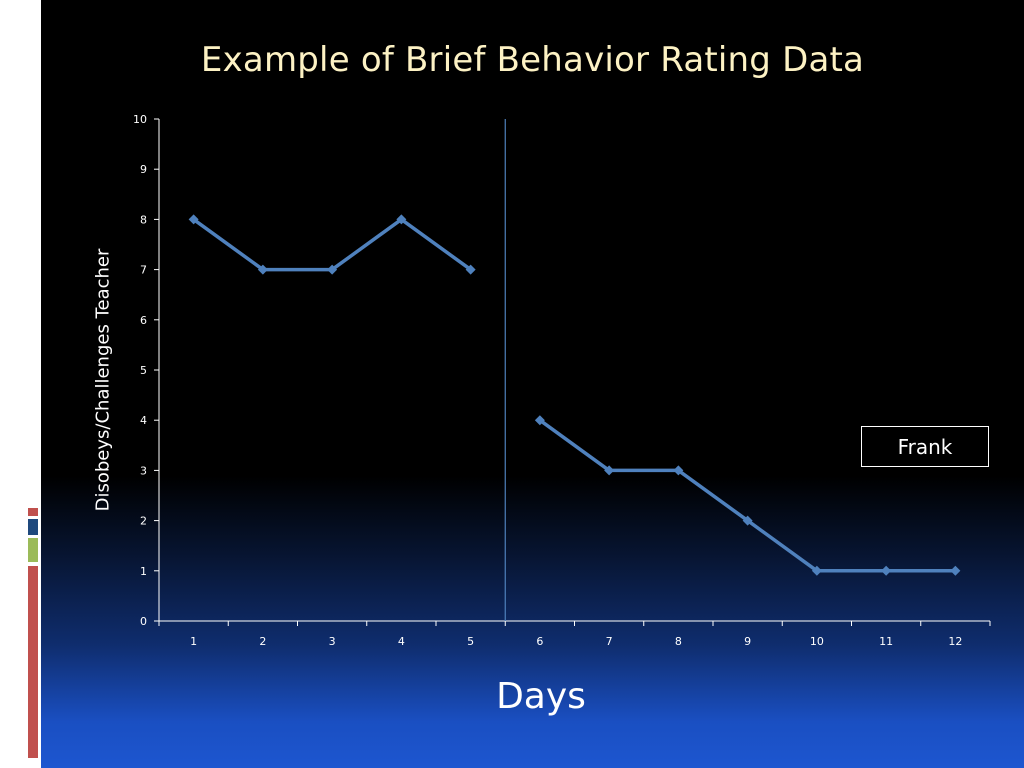 This screenshot has height=768, width=1024. I want to click on y-tick-label: 3, so click(143, 470).